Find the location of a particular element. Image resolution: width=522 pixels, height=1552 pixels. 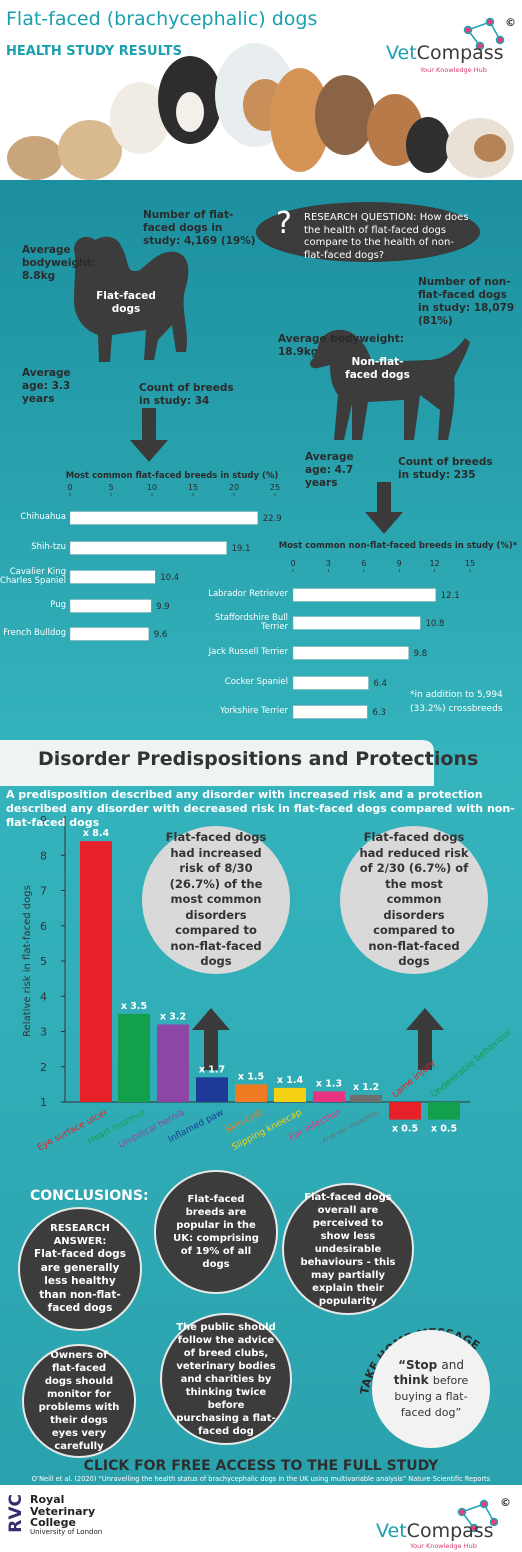

x-tick-label: 25 is located at coordinates (275, 487).